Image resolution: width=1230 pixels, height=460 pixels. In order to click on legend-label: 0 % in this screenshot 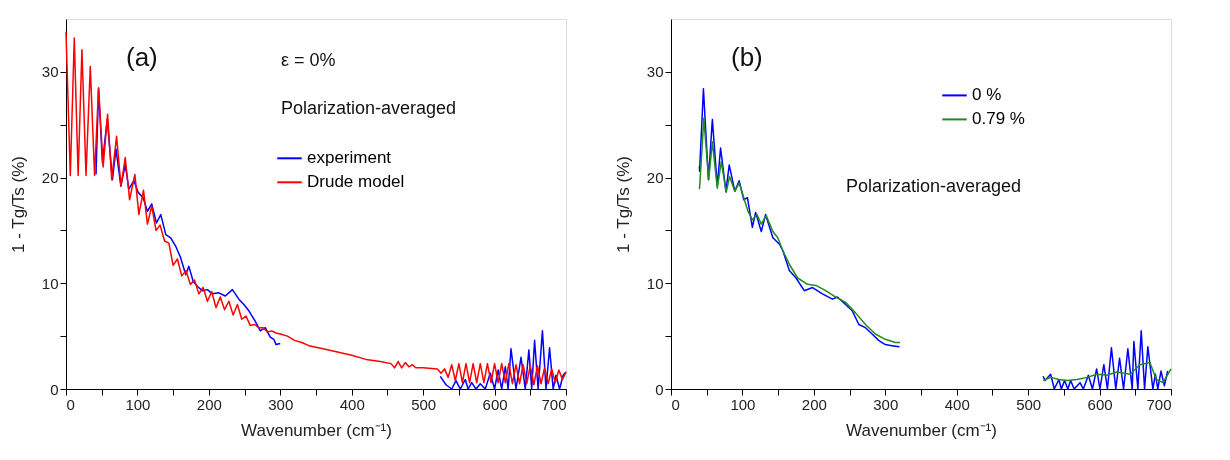, I will do `click(987, 95)`.